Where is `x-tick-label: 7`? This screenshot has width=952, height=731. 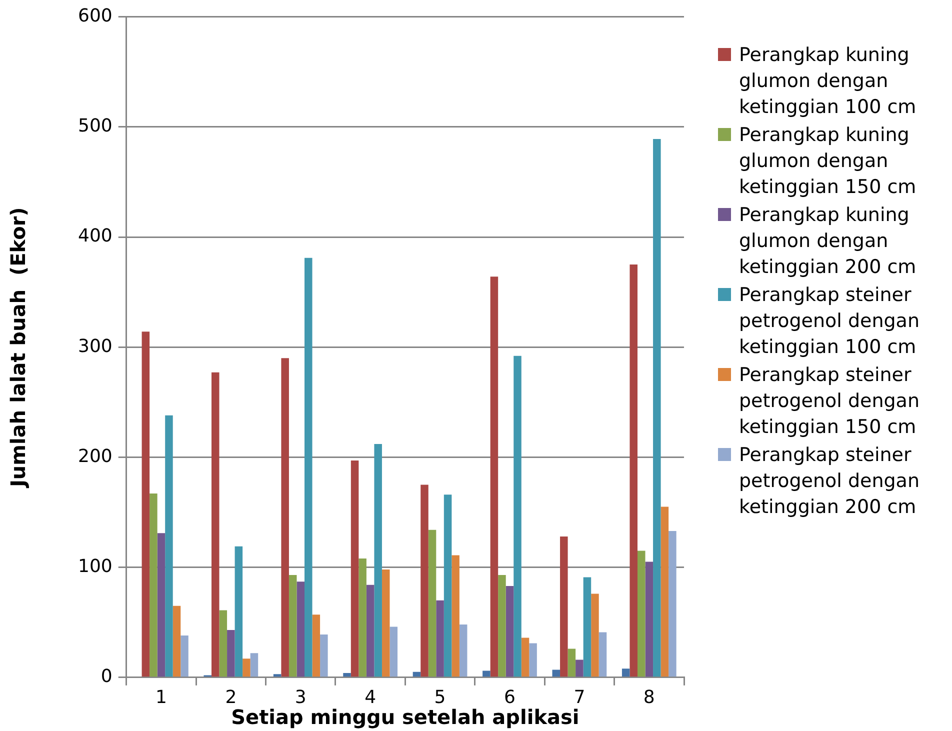
x-tick-label: 7 is located at coordinates (580, 697).